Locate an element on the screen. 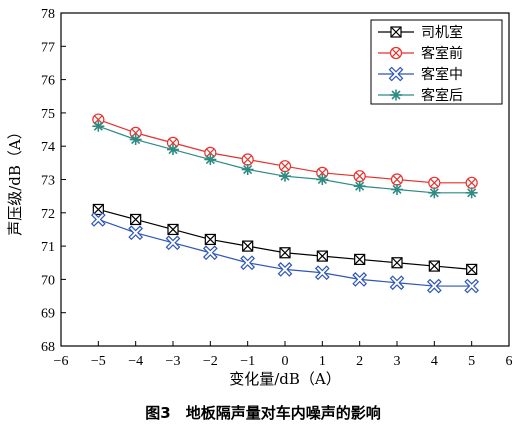  y-tick-label: 68 is located at coordinates (48, 347).